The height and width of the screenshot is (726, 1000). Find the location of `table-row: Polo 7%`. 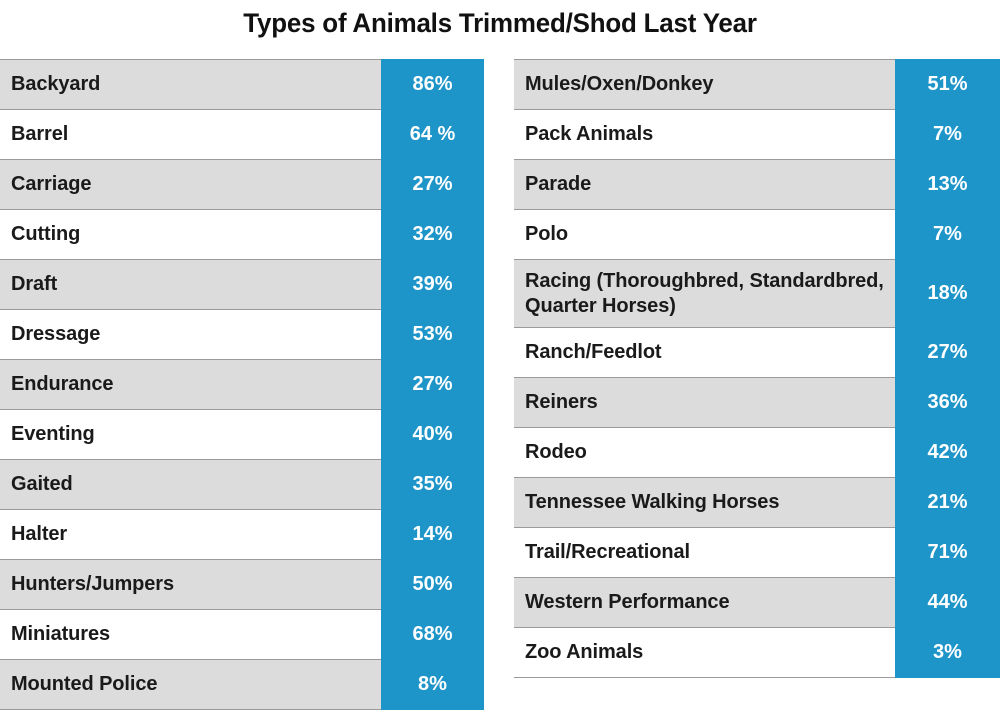

table-row: Polo 7% is located at coordinates (757, 234).